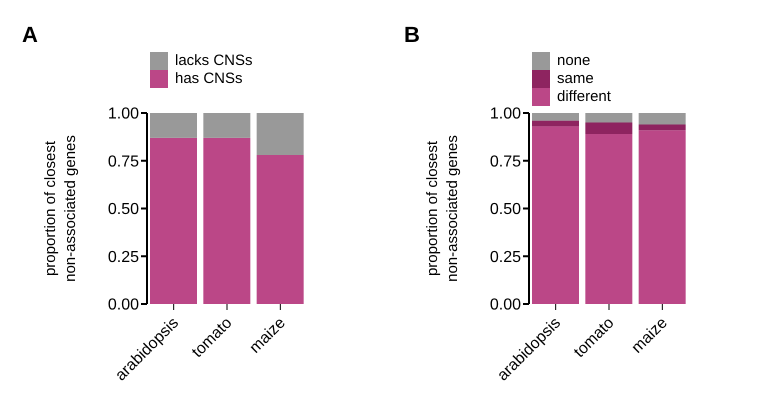 The width and height of the screenshot is (764, 419). What do you see at coordinates (573, 61) in the screenshot?
I see `legend-label: none` at bounding box center [573, 61].